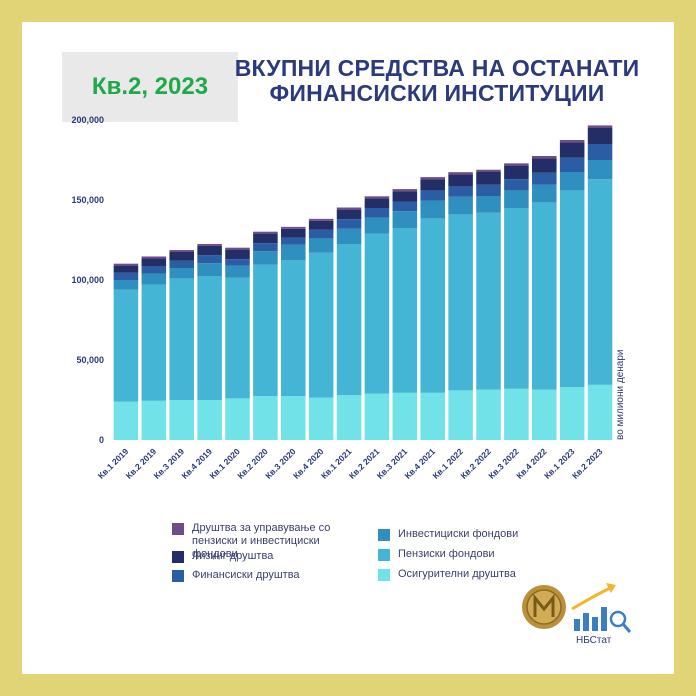  What do you see at coordinates (90, 360) in the screenshot?
I see `y-tick-label: 50,000` at bounding box center [90, 360].